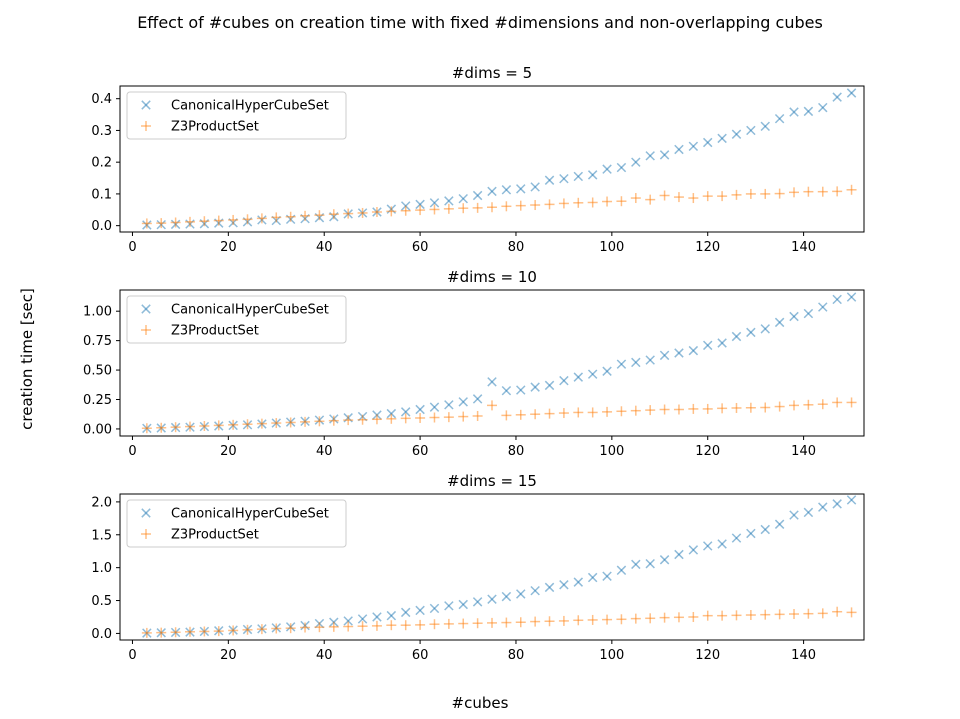 Image resolution: width=960 pixels, height=719 pixels. Describe the element at coordinates (707, 451) in the screenshot. I see `x-tick-label: 120` at that location.